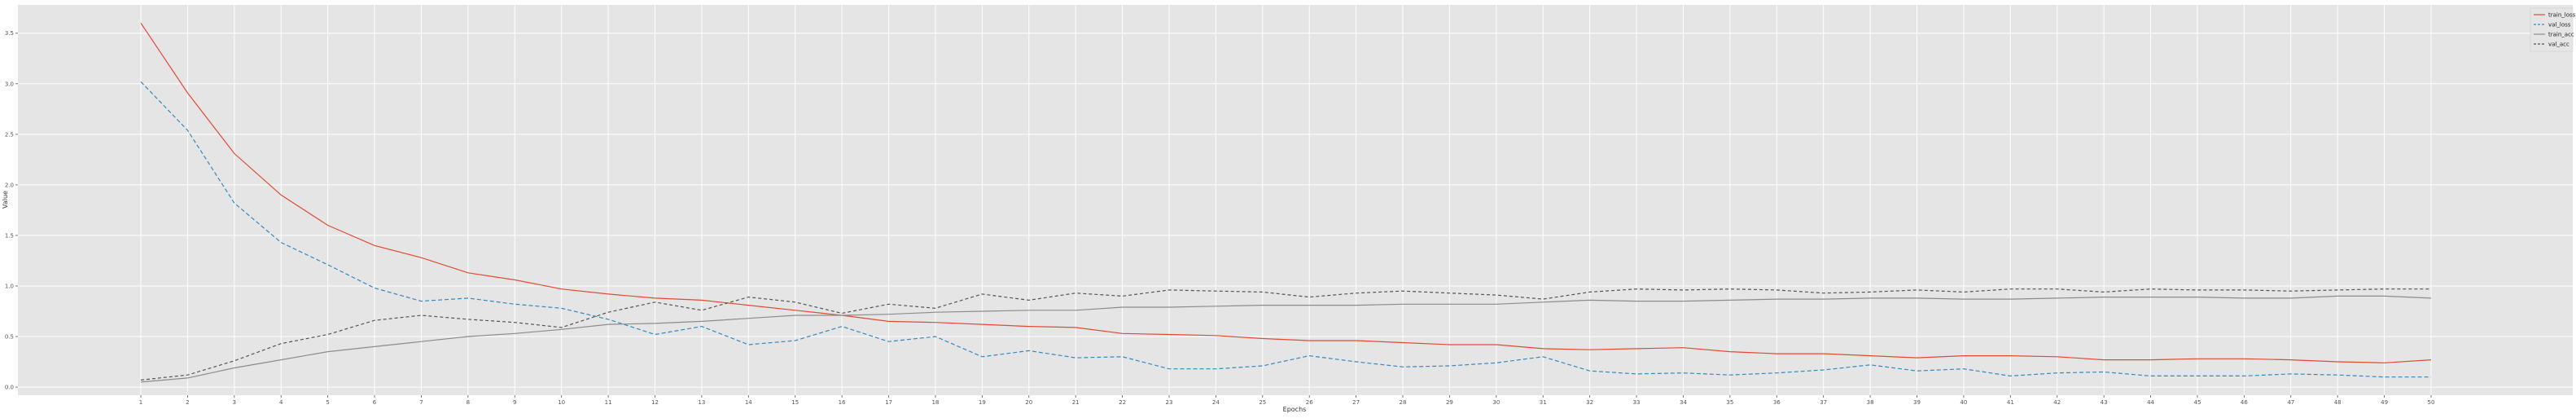 The image size is (2576, 418). I want to click on y-tick-label: 1.5, so click(9, 235).